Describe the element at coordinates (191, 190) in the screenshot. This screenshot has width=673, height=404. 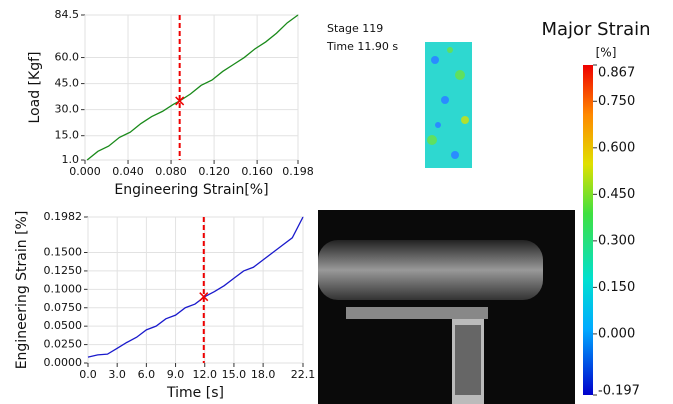
I see `x-axis-label: Engineering Strain[%]` at that location.